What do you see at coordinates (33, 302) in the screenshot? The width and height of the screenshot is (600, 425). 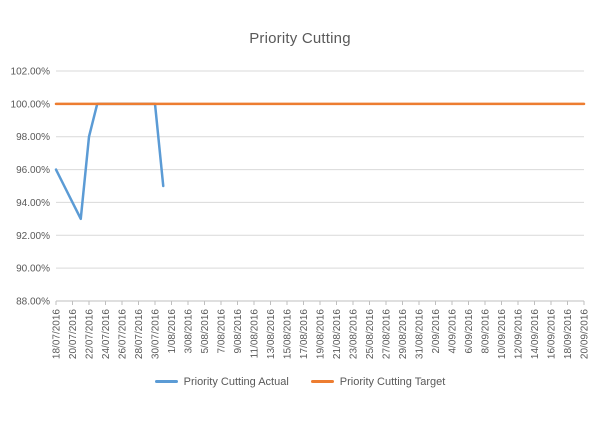 I see `y-axis-tick-label: 88.00%` at bounding box center [33, 302].